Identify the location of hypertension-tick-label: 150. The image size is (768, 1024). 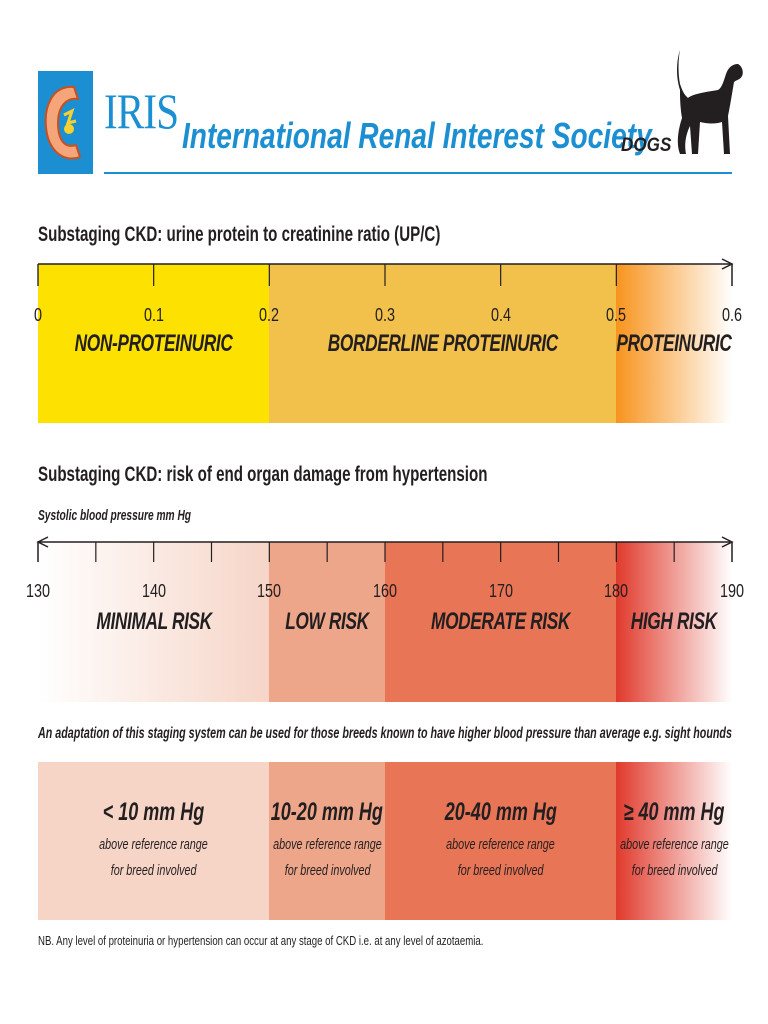
(269, 591).